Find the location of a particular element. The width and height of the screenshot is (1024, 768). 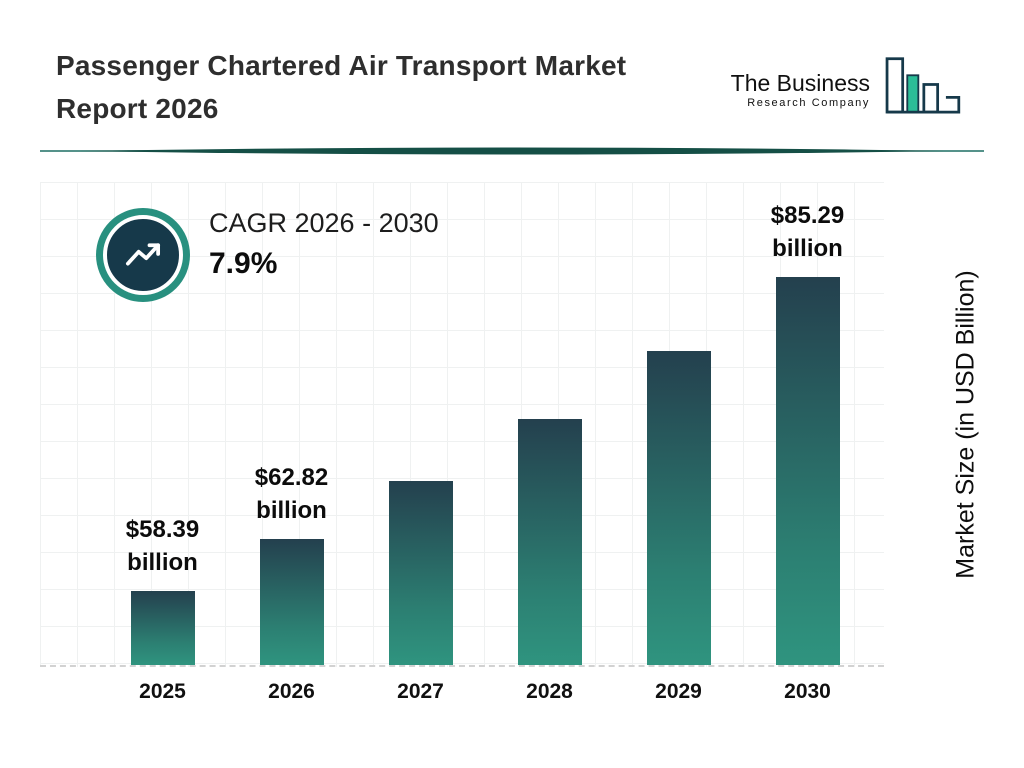

company-name: The Business is located at coordinates (800, 83).